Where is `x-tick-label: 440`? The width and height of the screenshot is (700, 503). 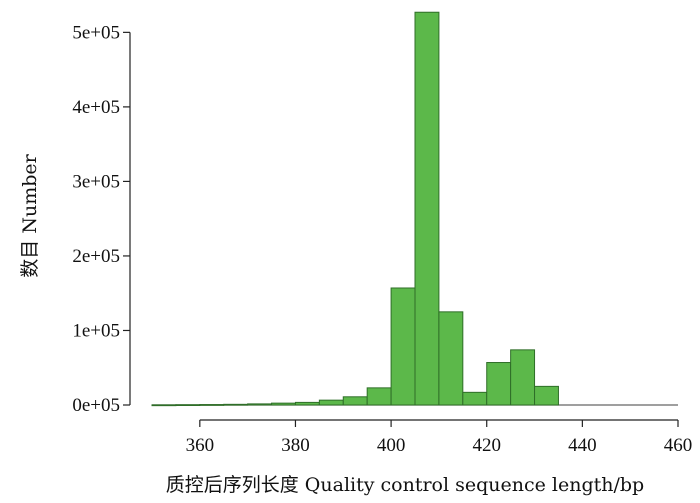
x-tick-label: 440 is located at coordinates (582, 445).